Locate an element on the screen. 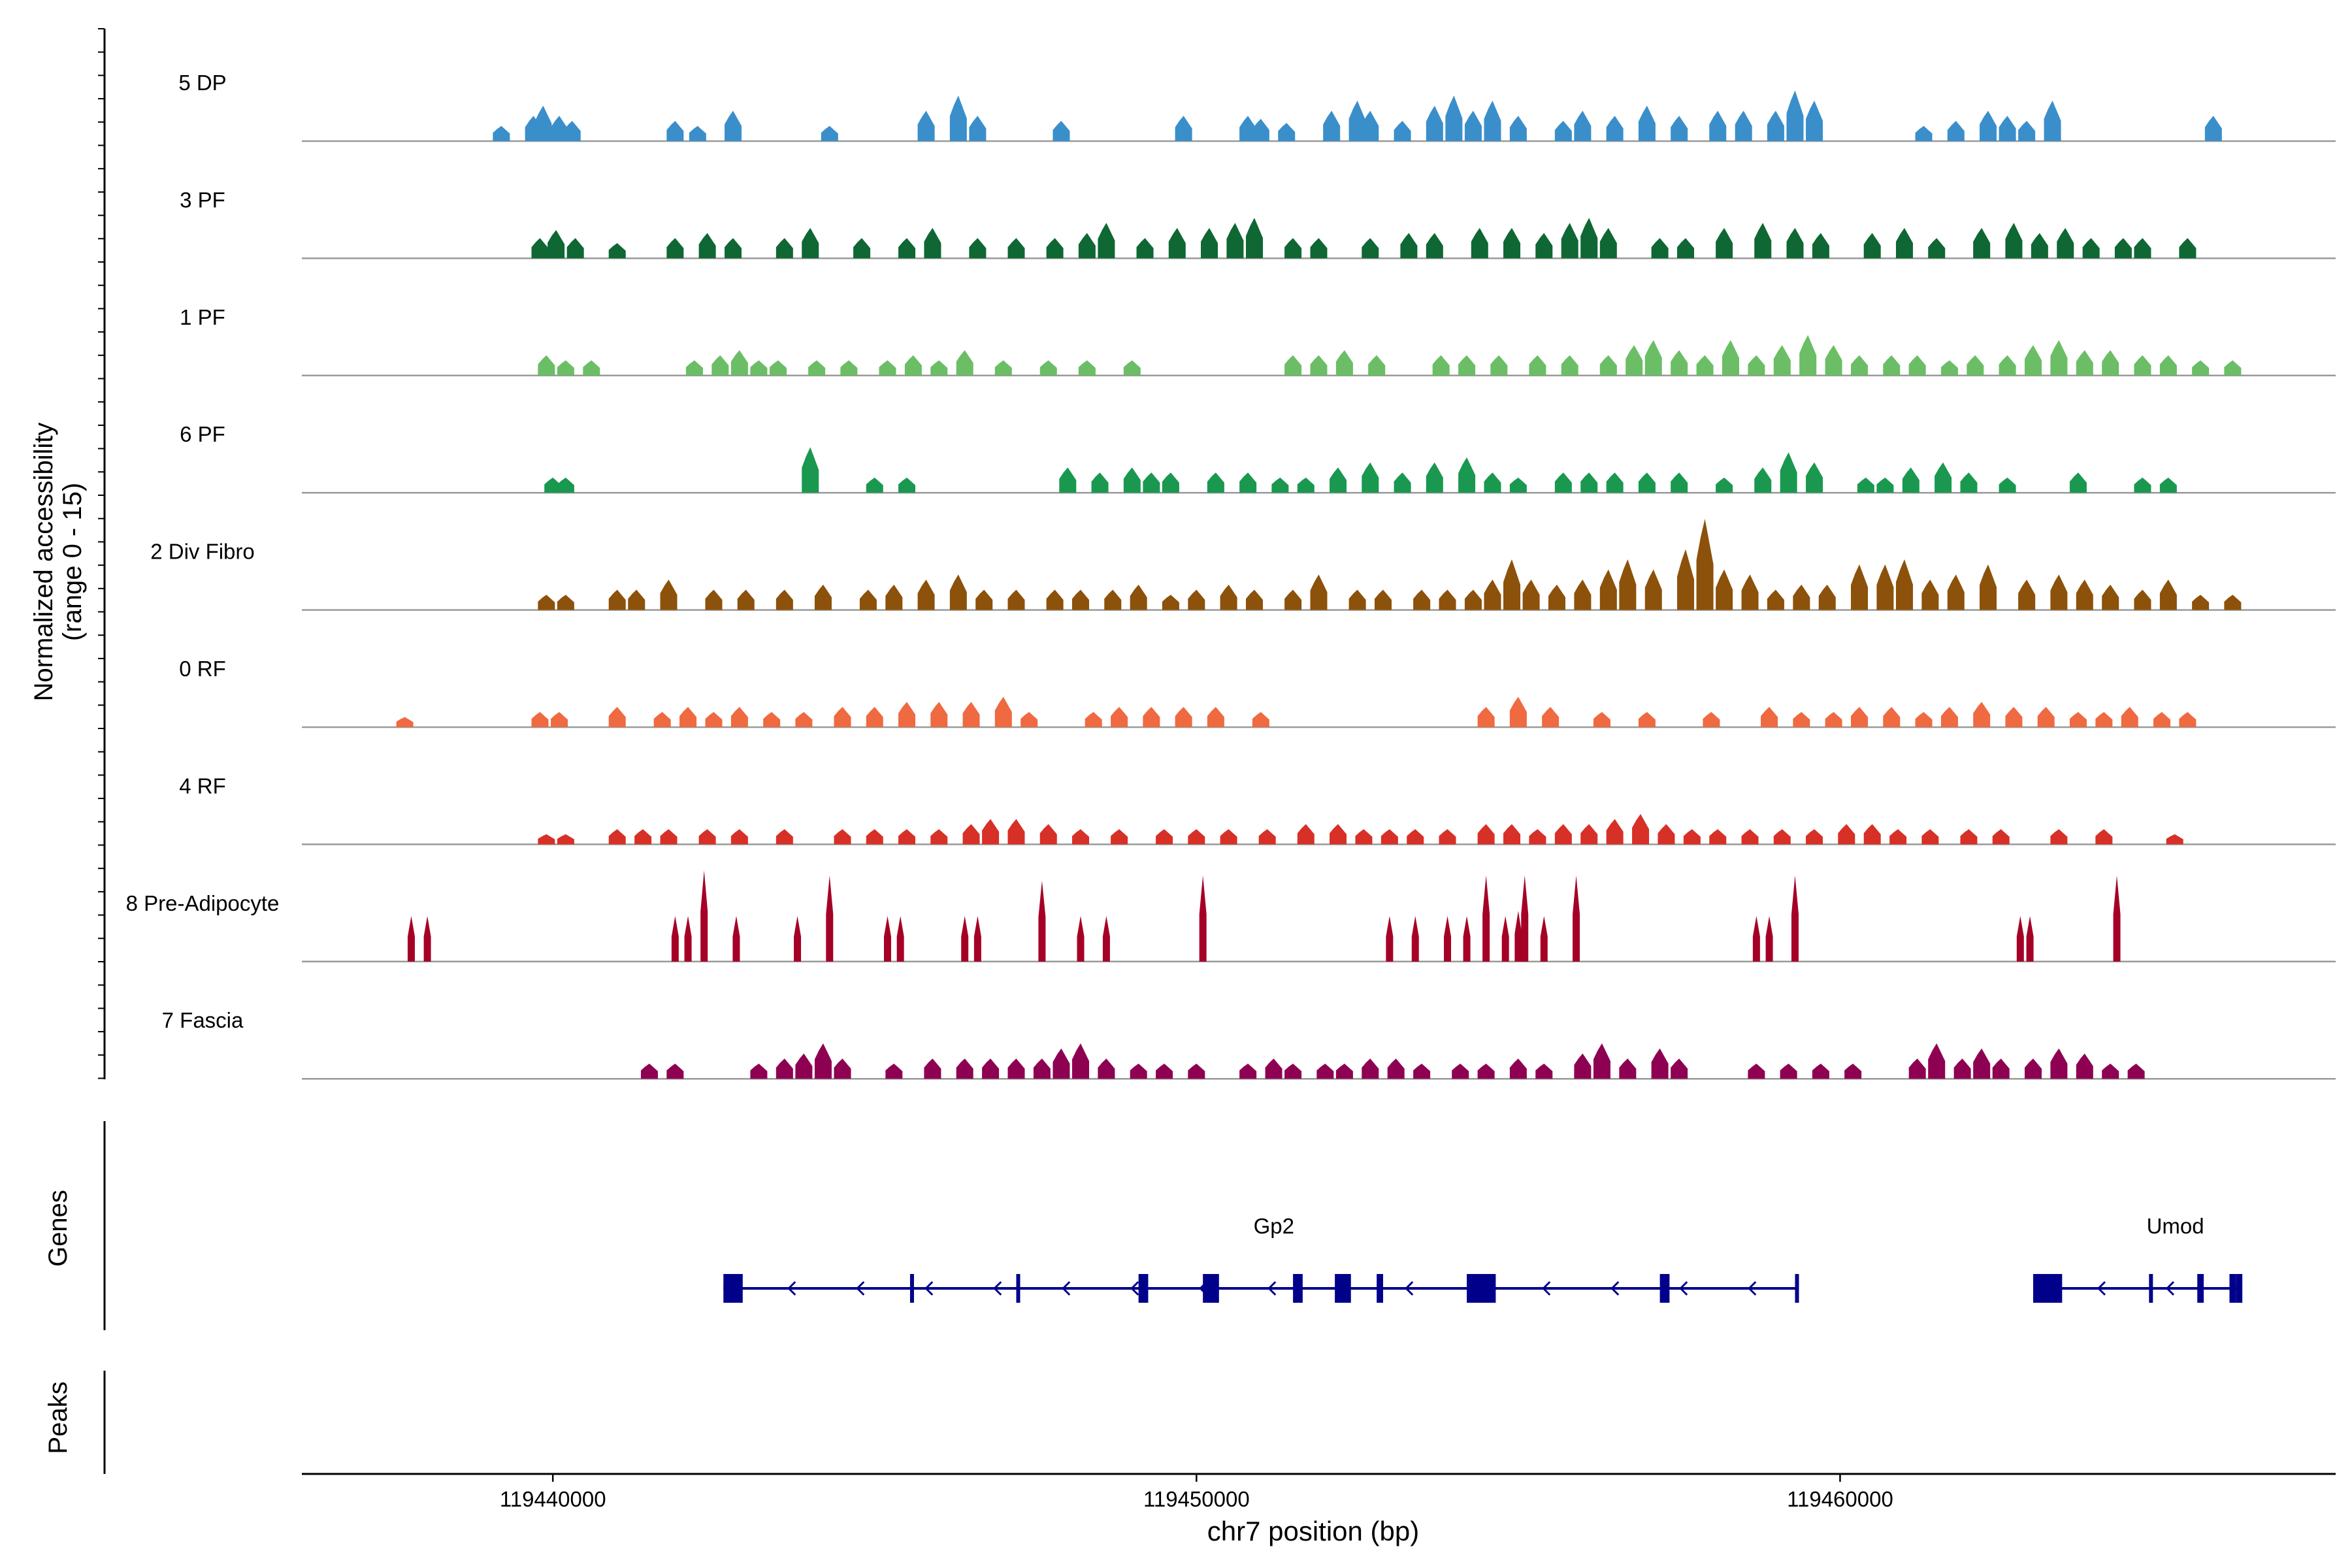  gene-annotation-track: Gp2 Umod is located at coordinates (1483, 1258).